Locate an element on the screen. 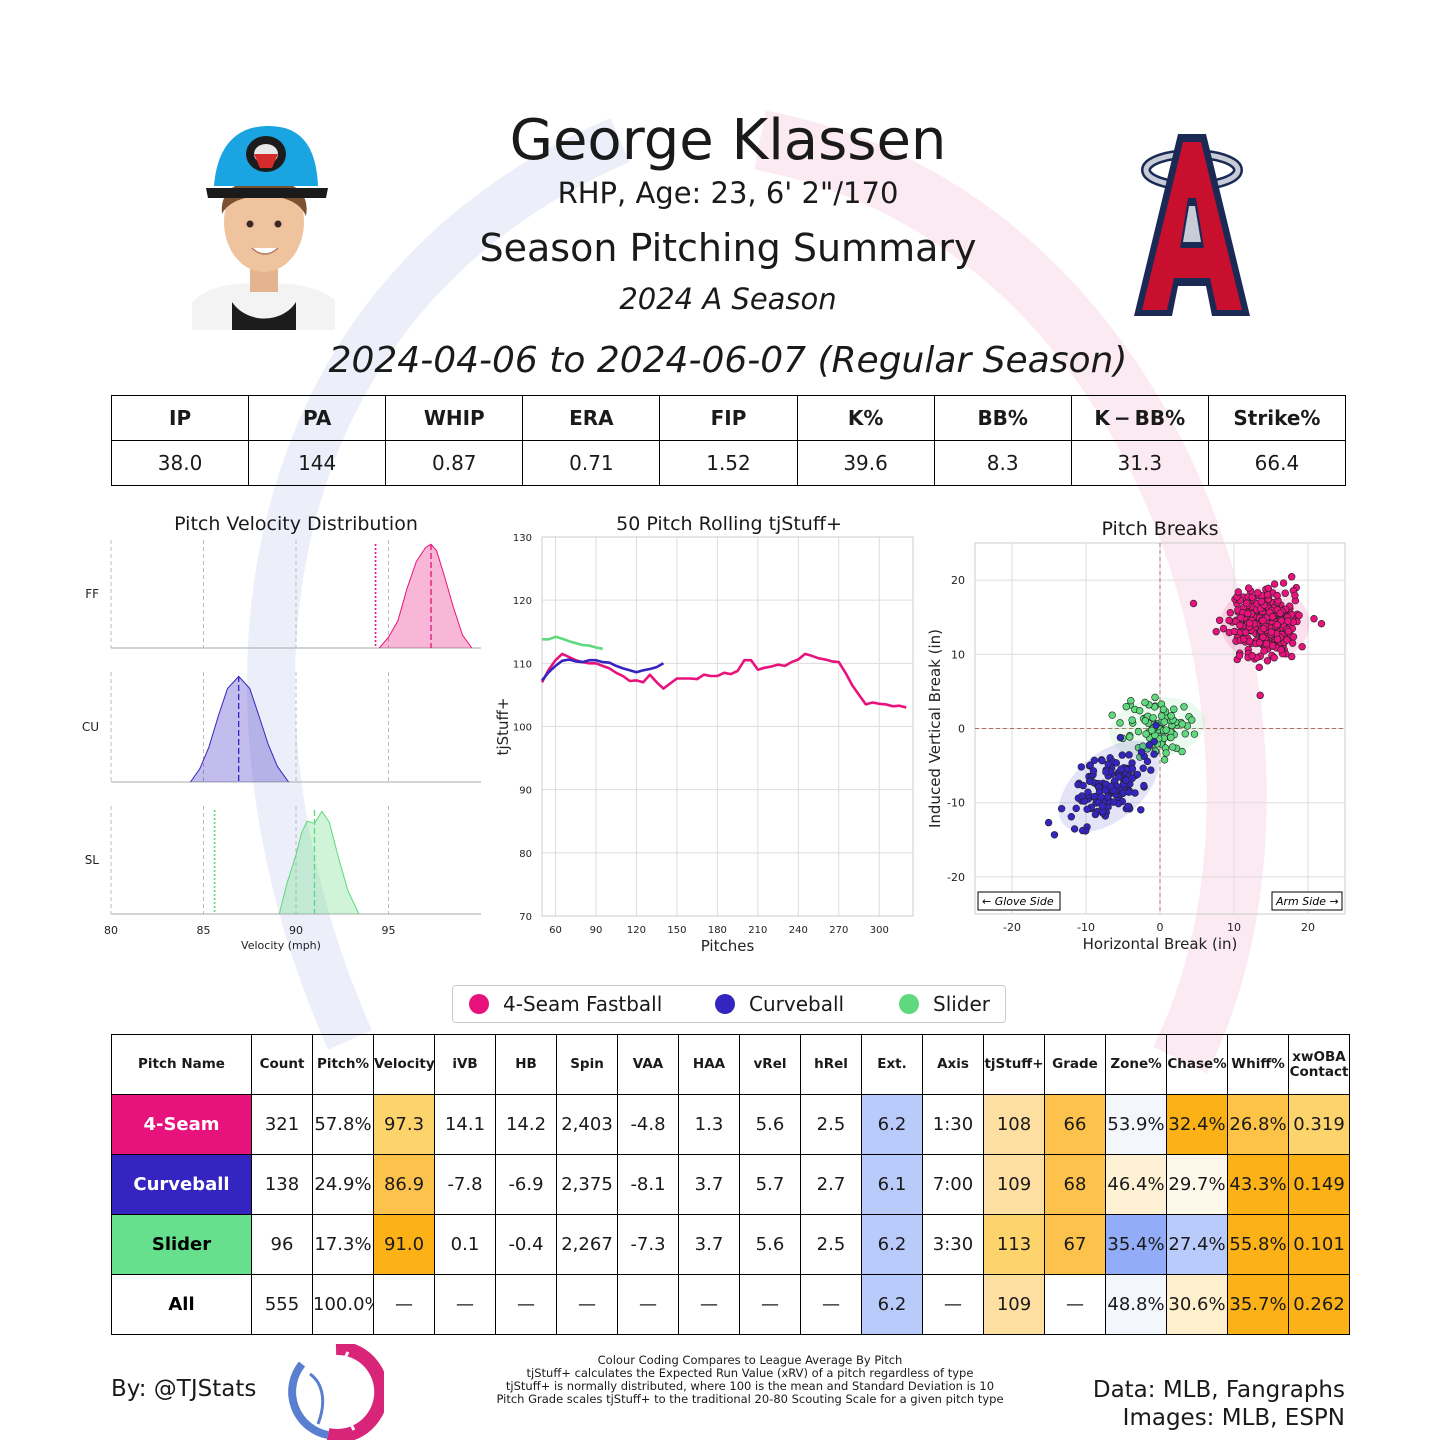  x-tick-label: 90 is located at coordinates (596, 930).